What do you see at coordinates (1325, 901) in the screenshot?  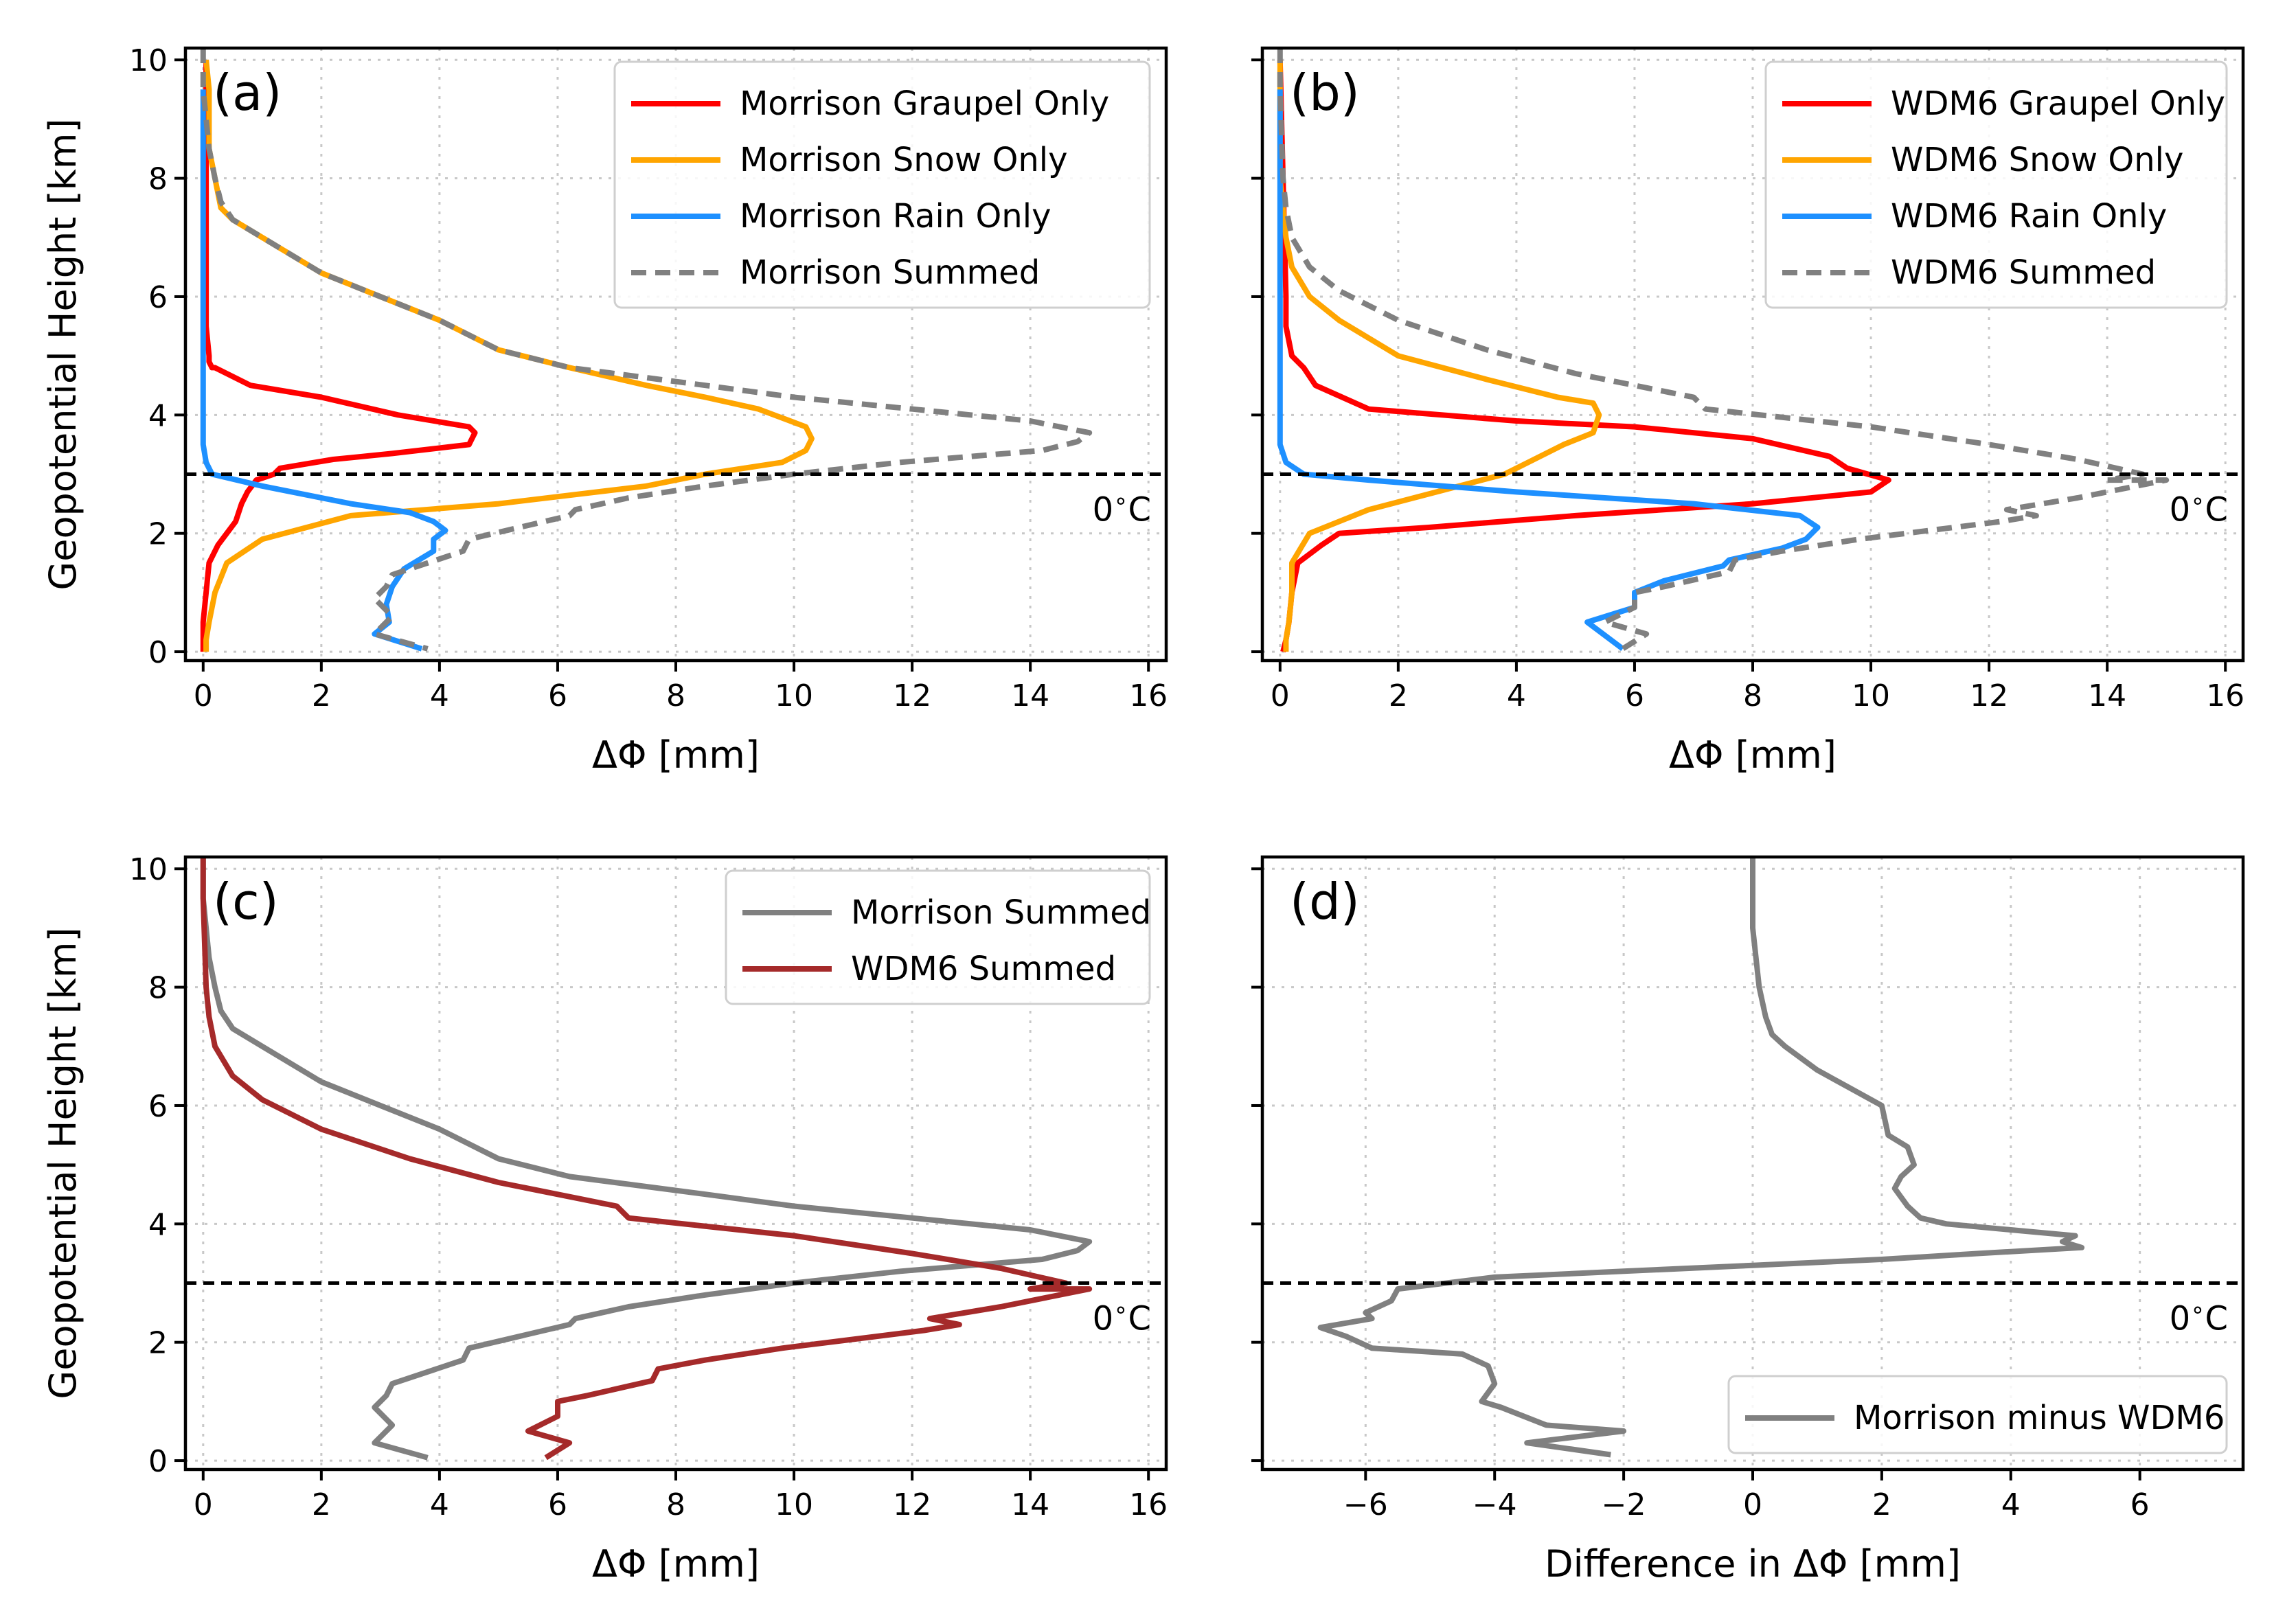 I see `panel-tag: (d)` at bounding box center [1325, 901].